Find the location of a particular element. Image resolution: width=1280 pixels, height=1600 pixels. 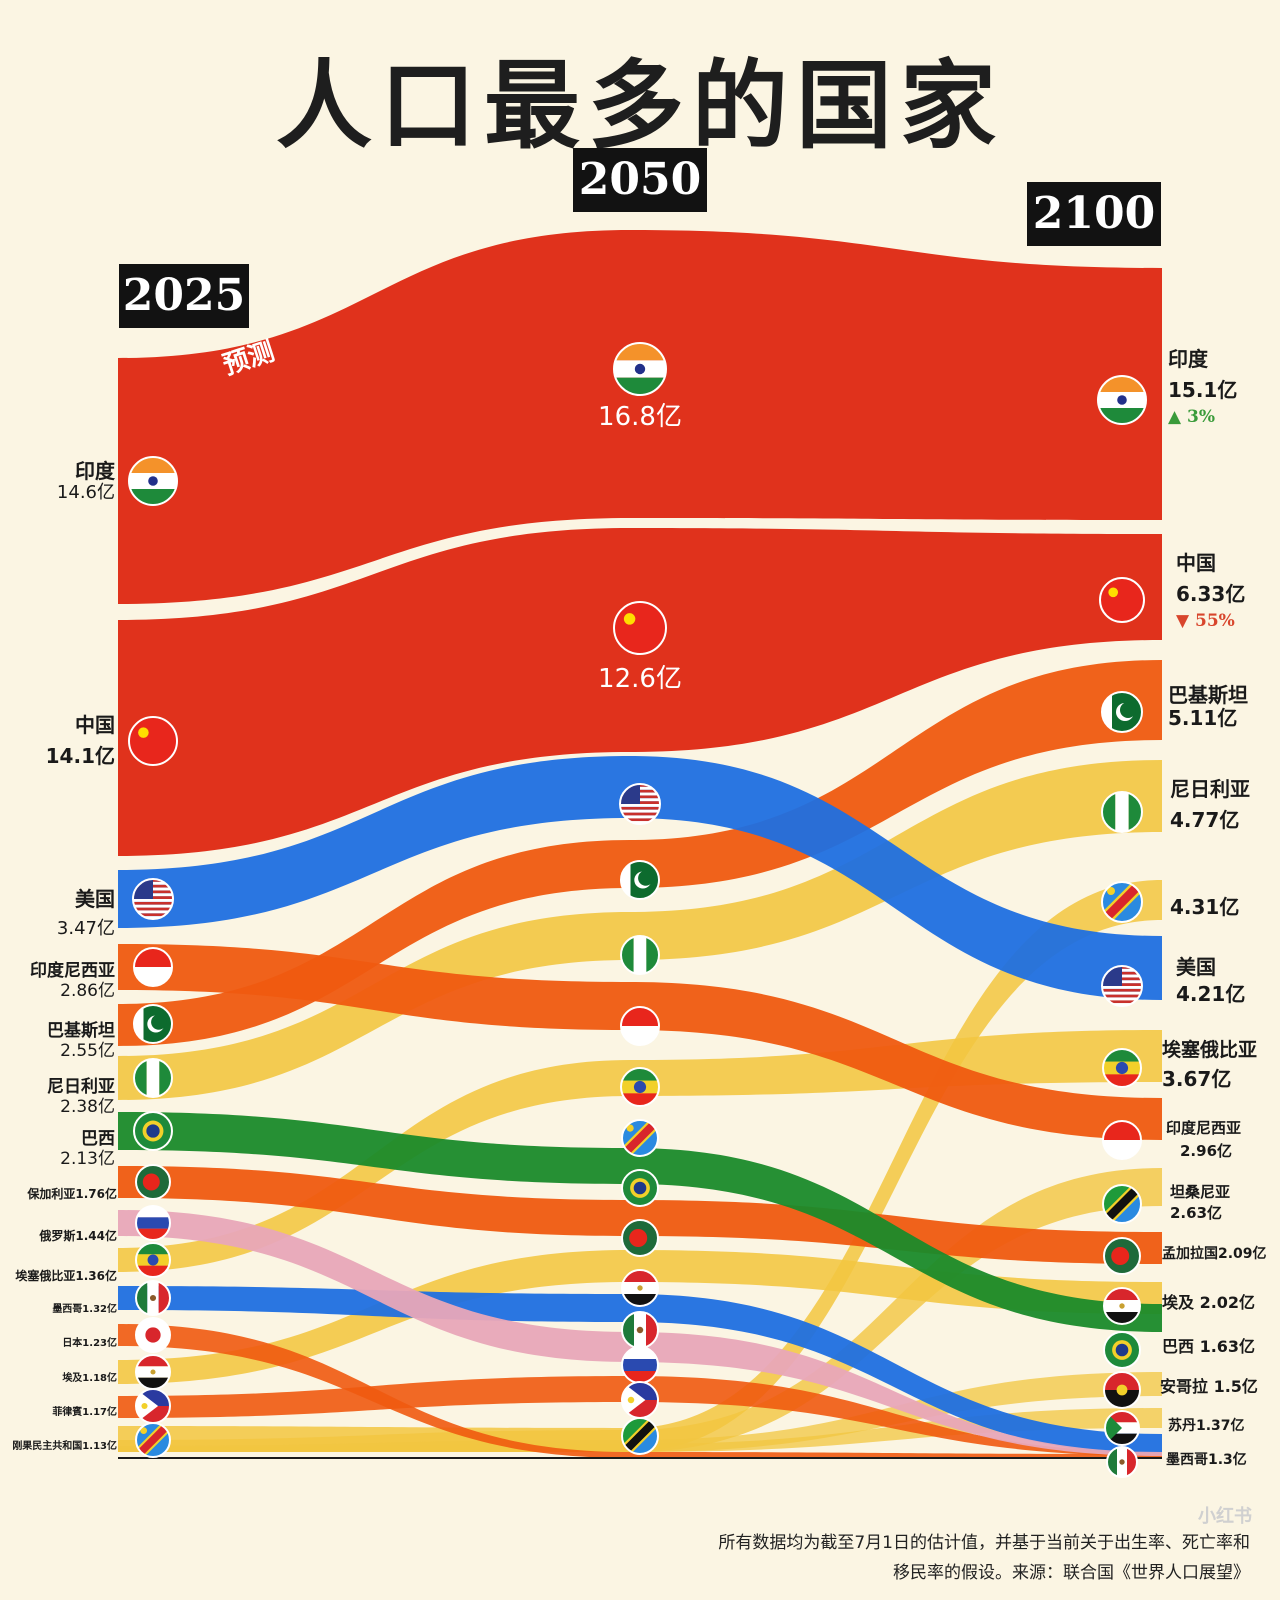

sudan-2100-label: 苏丹1.37亿 is located at coordinates (1206, 1426).